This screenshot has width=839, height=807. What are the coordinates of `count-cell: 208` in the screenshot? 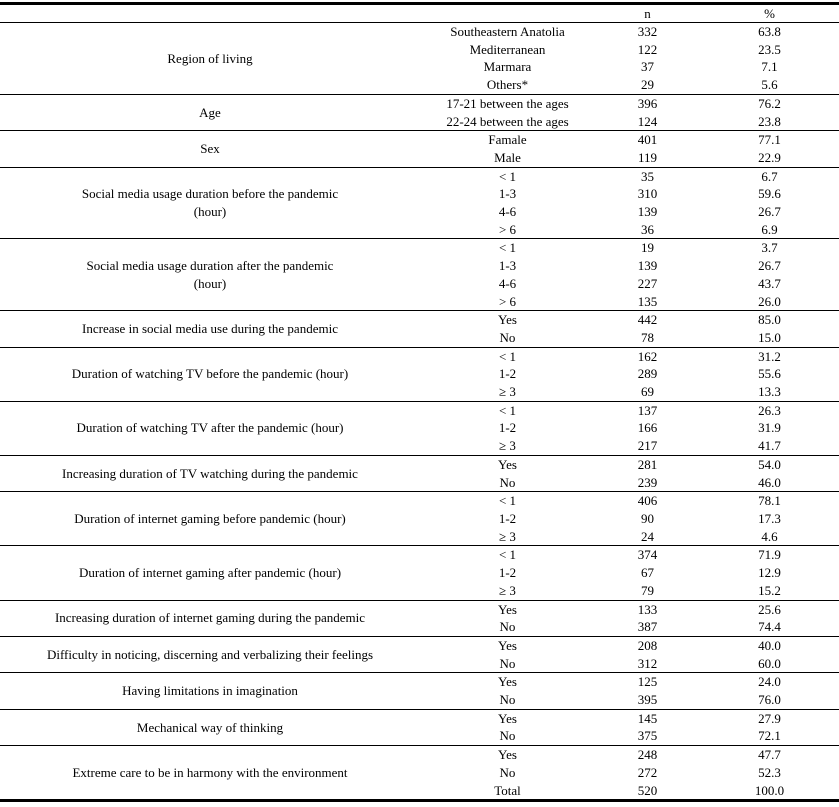 It's located at (647, 645).